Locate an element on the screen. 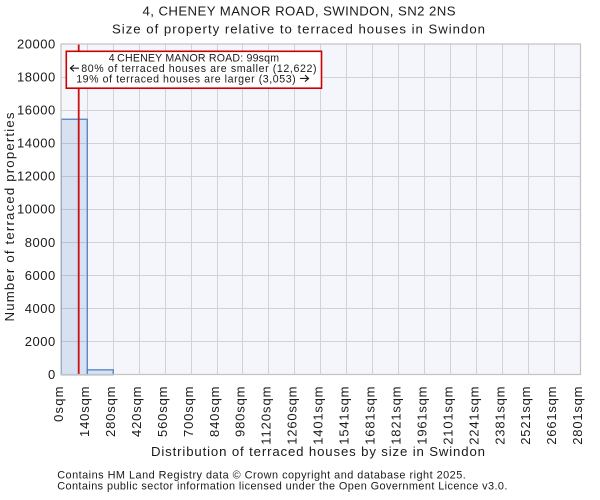  svg-text: 20000 is located at coordinates (36, 43).